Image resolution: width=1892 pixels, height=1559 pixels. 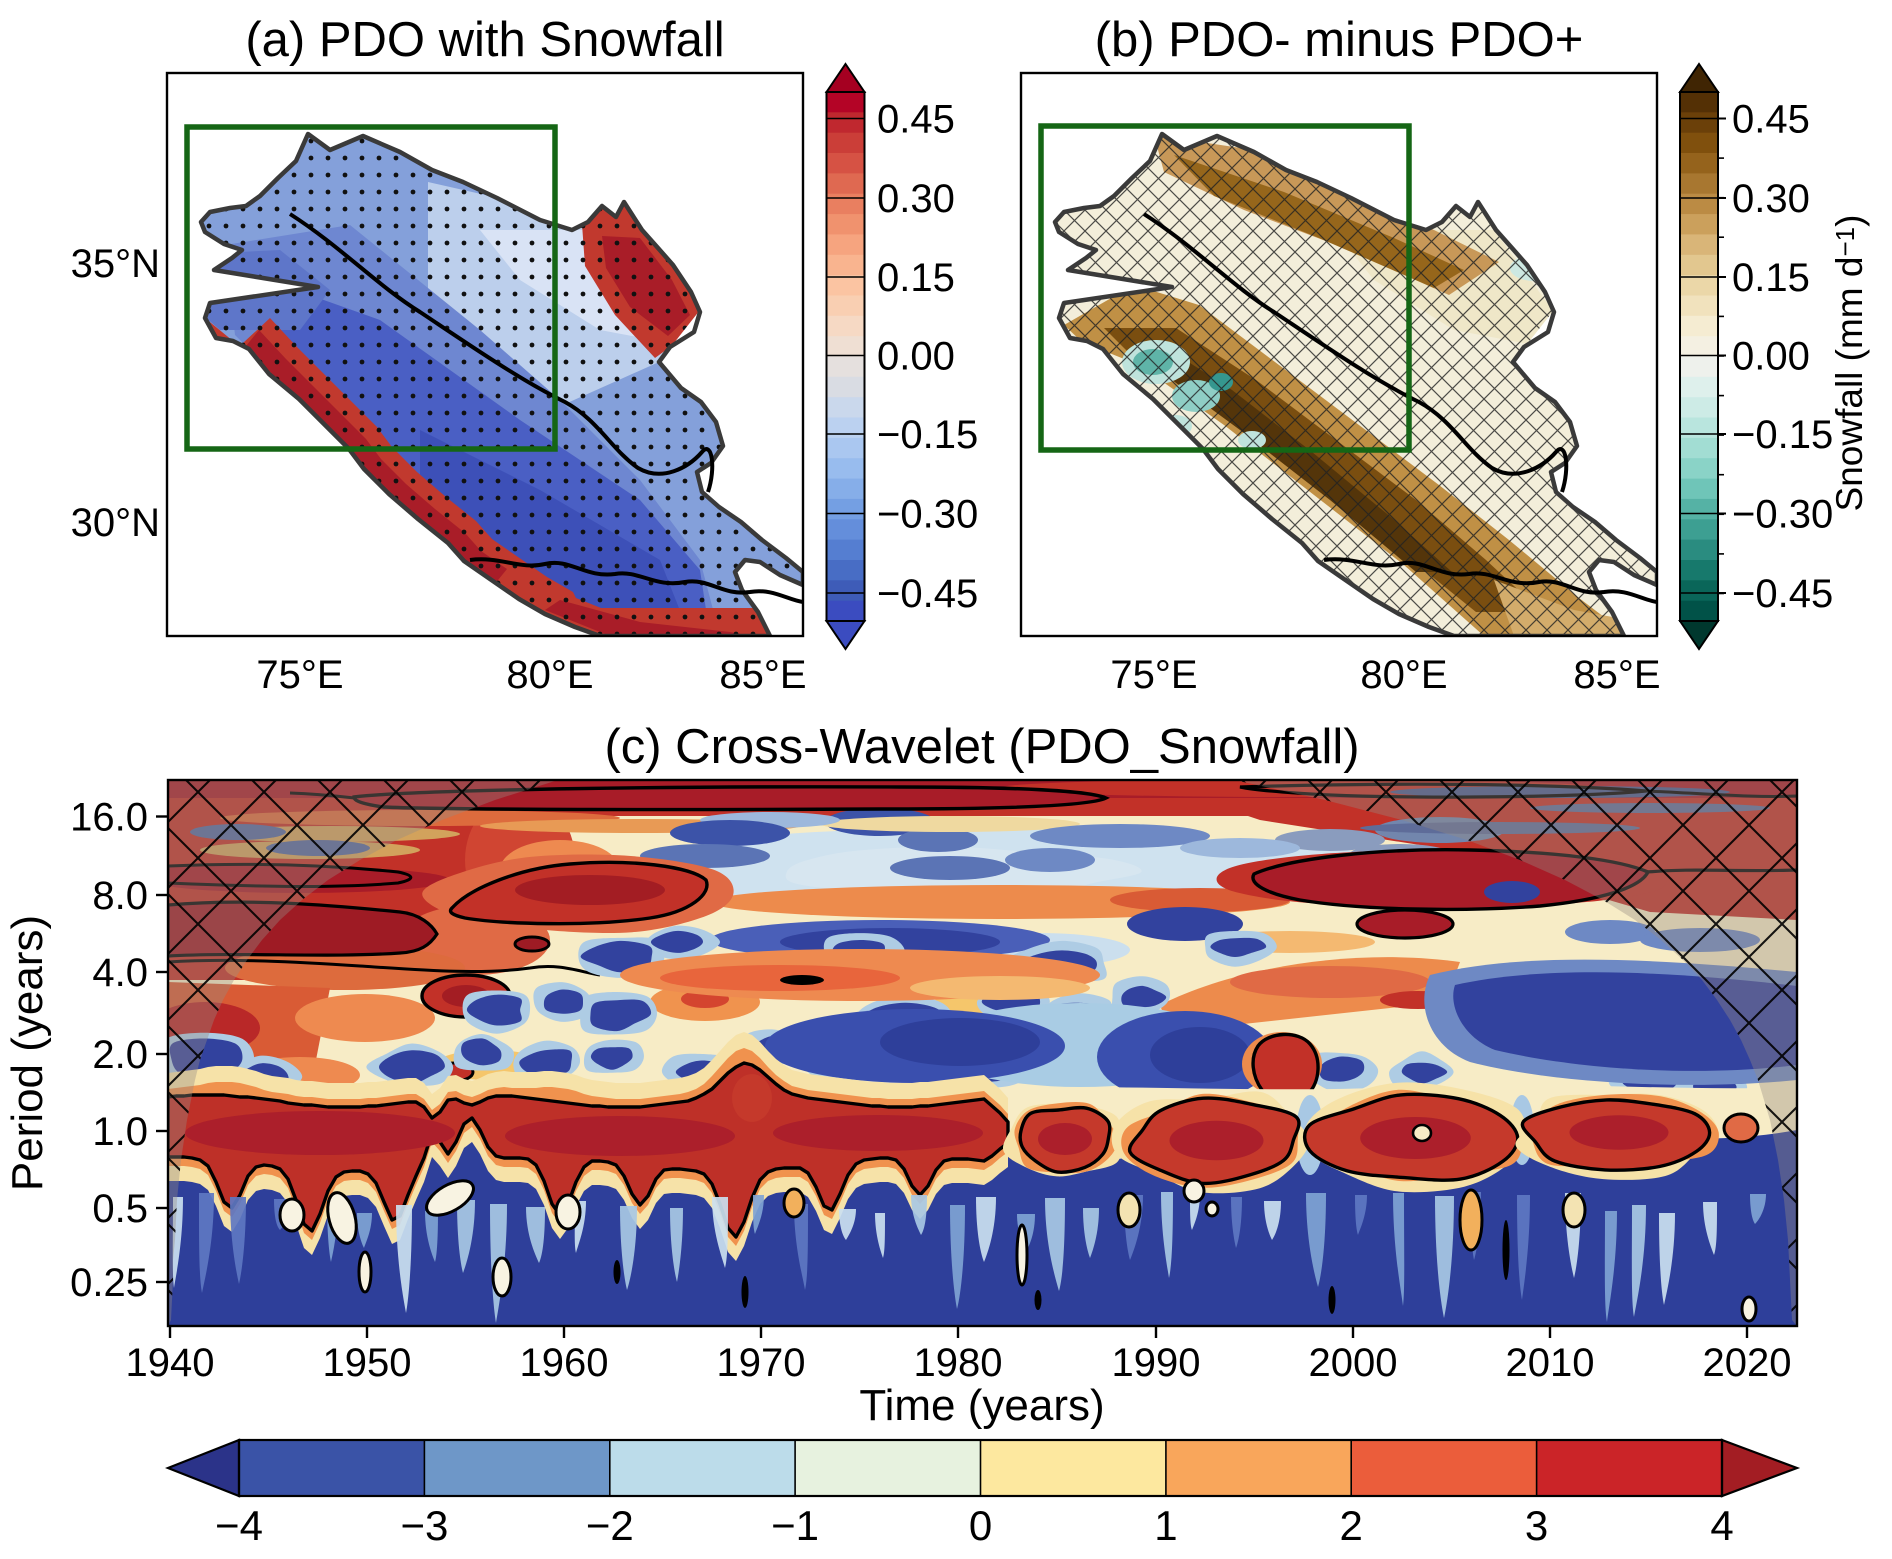 What do you see at coordinates (795, 1525) in the screenshot?
I see `svg-text: −1` at bounding box center [795, 1525].